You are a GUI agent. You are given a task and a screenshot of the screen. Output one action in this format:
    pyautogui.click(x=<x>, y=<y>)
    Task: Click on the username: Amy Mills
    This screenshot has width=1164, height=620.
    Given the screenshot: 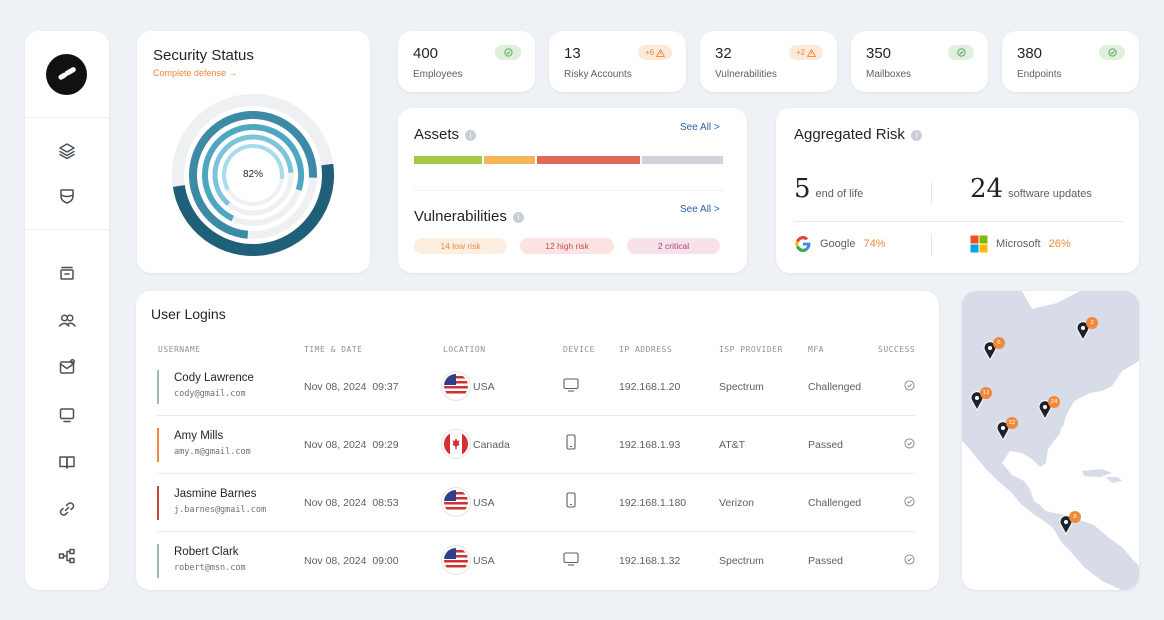 What is the action you would take?
    pyautogui.click(x=199, y=436)
    